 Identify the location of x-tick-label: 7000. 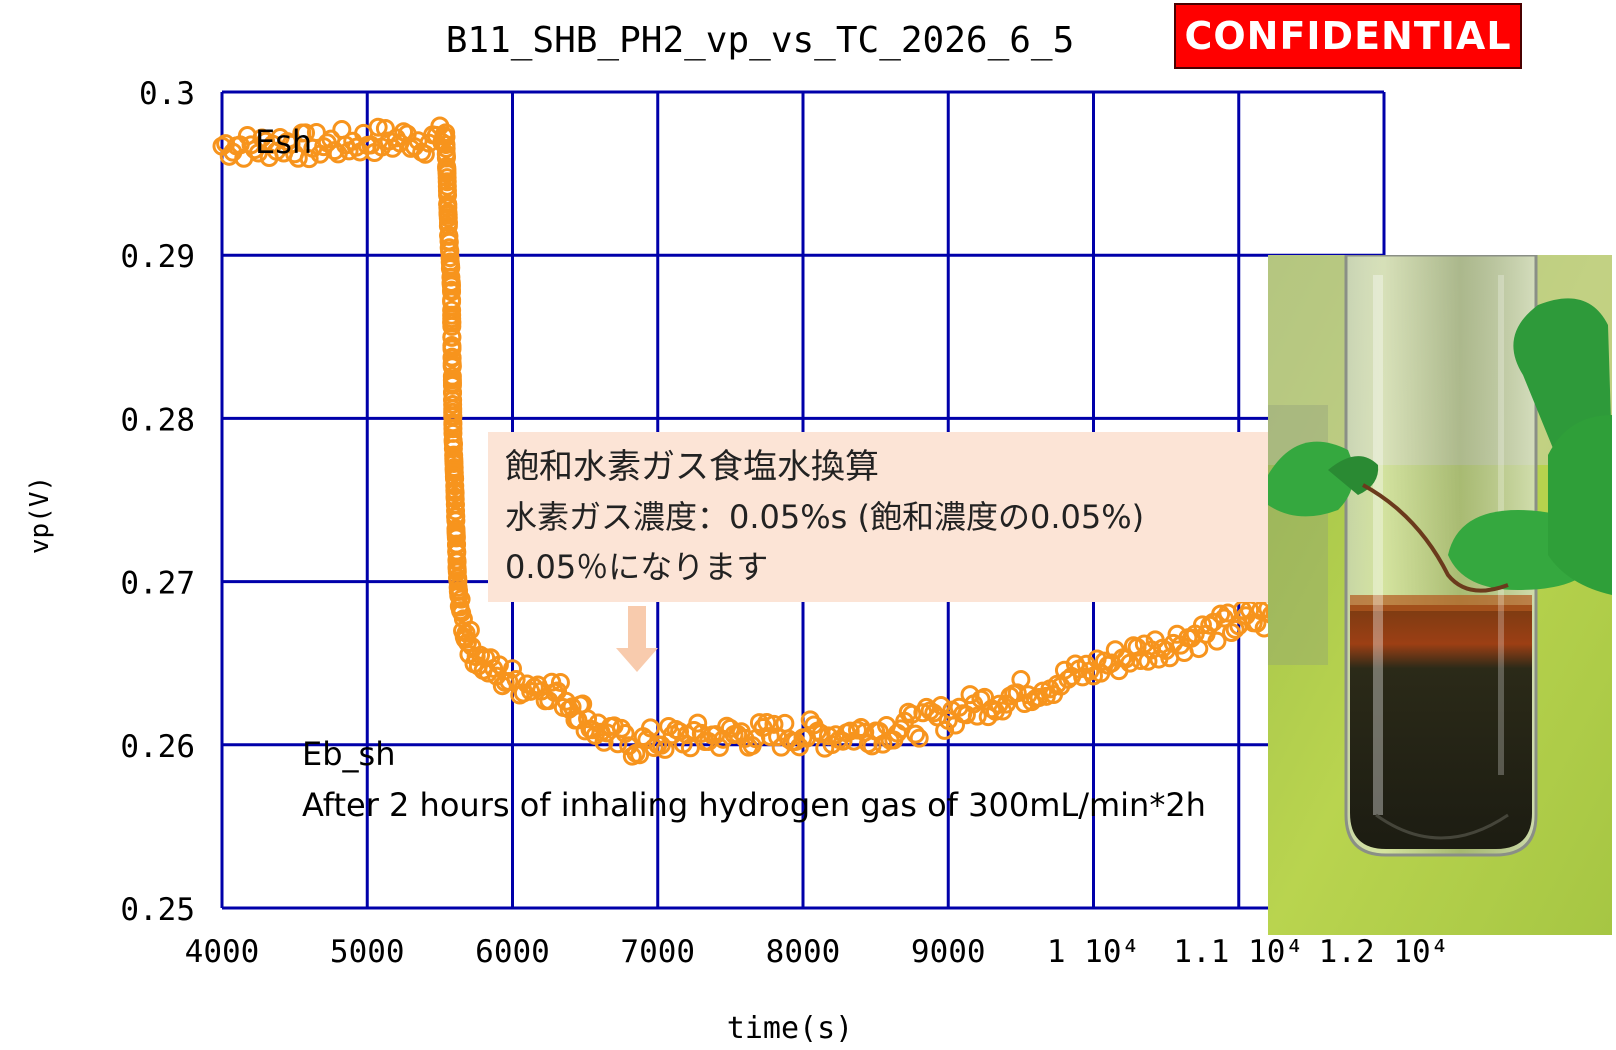
(657, 952).